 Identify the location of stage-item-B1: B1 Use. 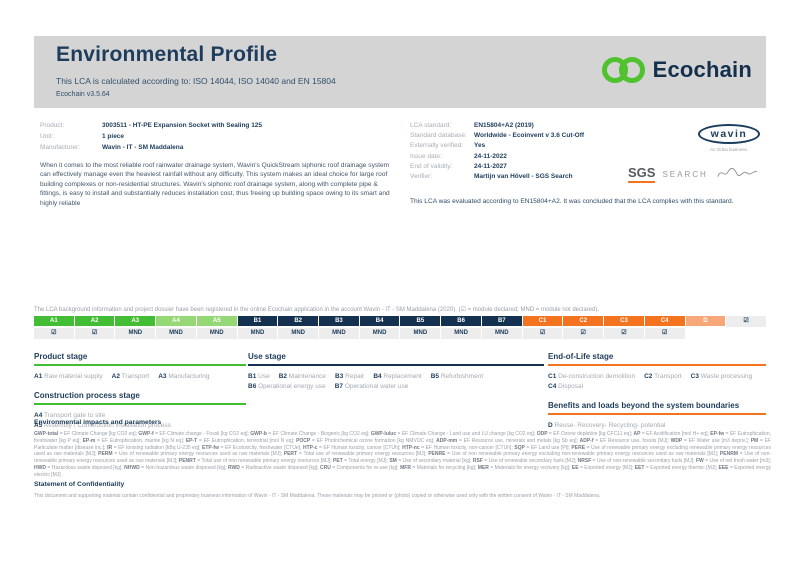
(259, 376).